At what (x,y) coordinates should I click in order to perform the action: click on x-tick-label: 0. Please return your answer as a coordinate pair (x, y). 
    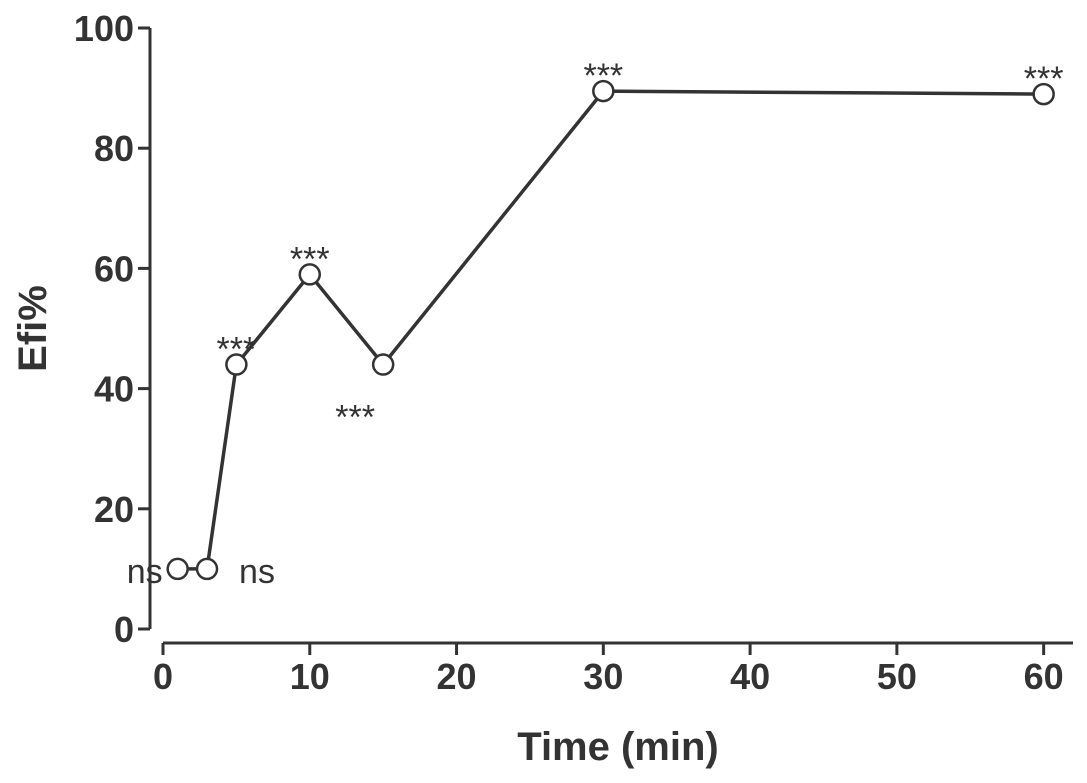
    Looking at the image, I should click on (163, 676).